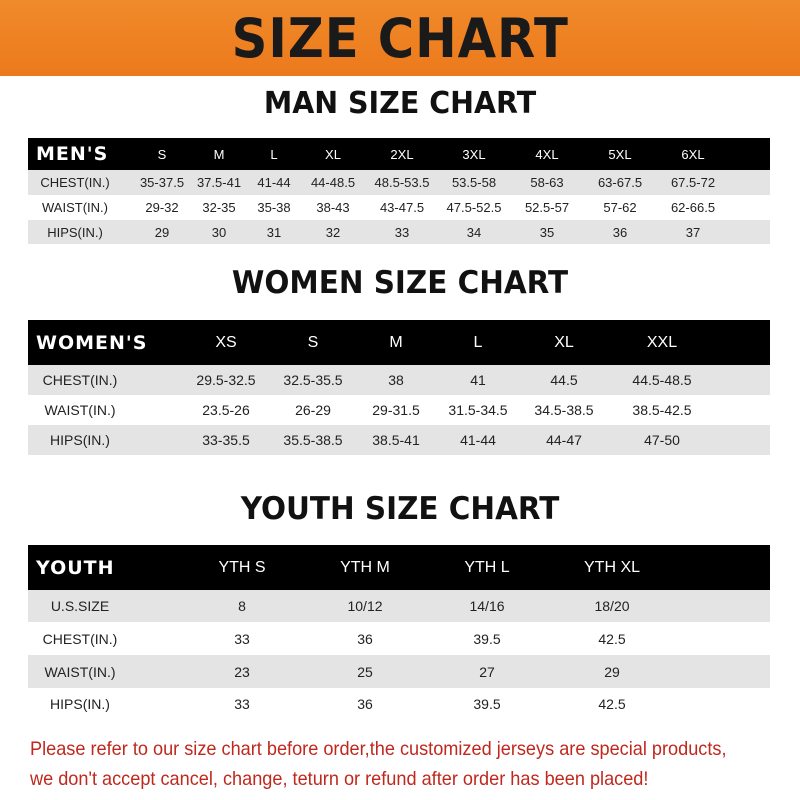  What do you see at coordinates (242, 606) in the screenshot?
I see `table-cell: 8` at bounding box center [242, 606].